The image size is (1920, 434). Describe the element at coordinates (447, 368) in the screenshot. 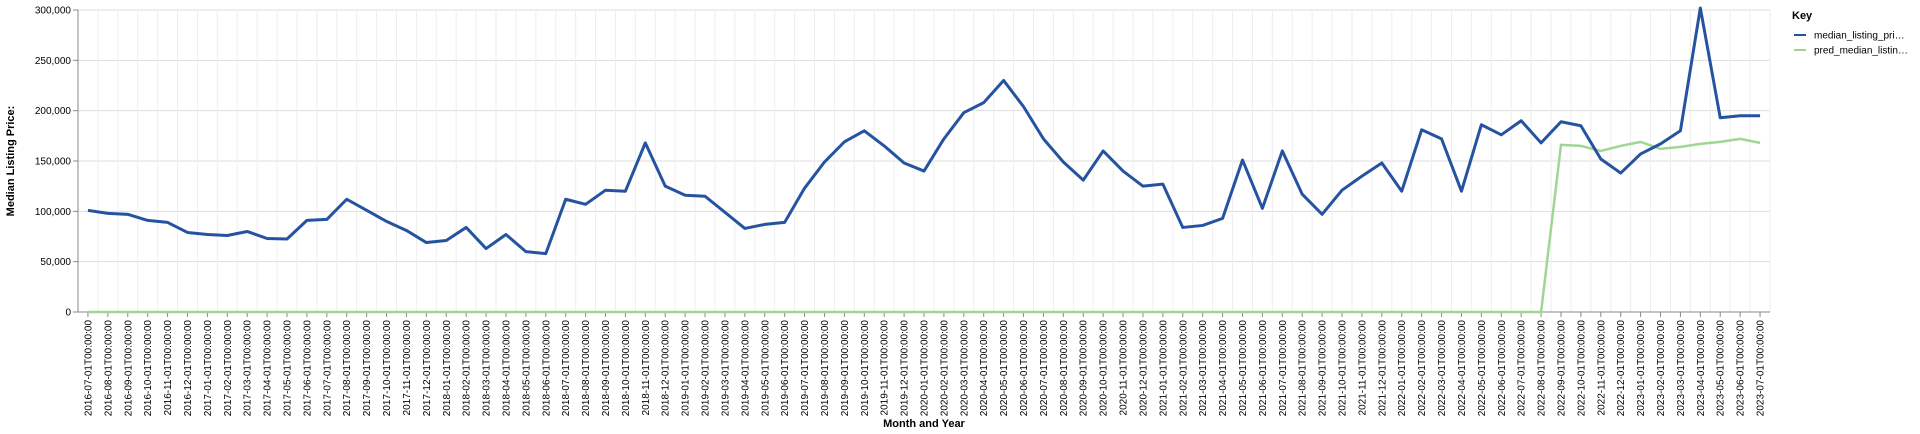

I see `x-tick-label: 2018-01-01T00:00:00` at that location.